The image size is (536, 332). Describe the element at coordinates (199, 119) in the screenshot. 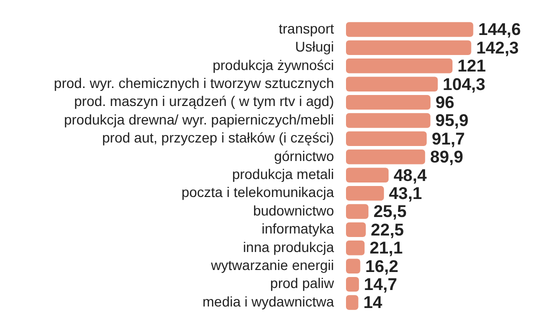

I see `y-tick-label: produkcja drewna/ wyr. papierniczych/mebli` at that location.